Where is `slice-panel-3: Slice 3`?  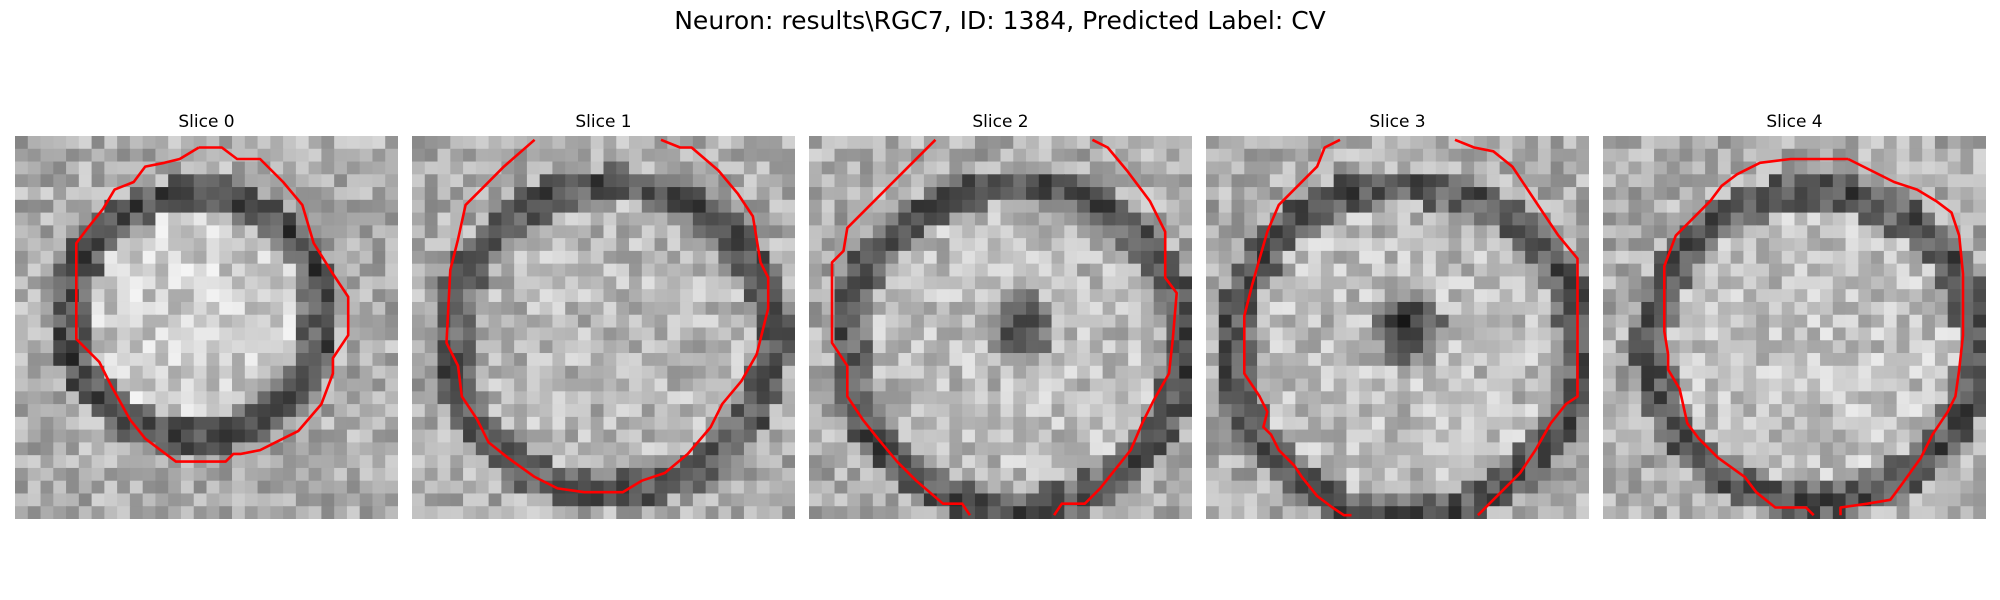
slice-panel-3: Slice 3 is located at coordinates (1397, 314).